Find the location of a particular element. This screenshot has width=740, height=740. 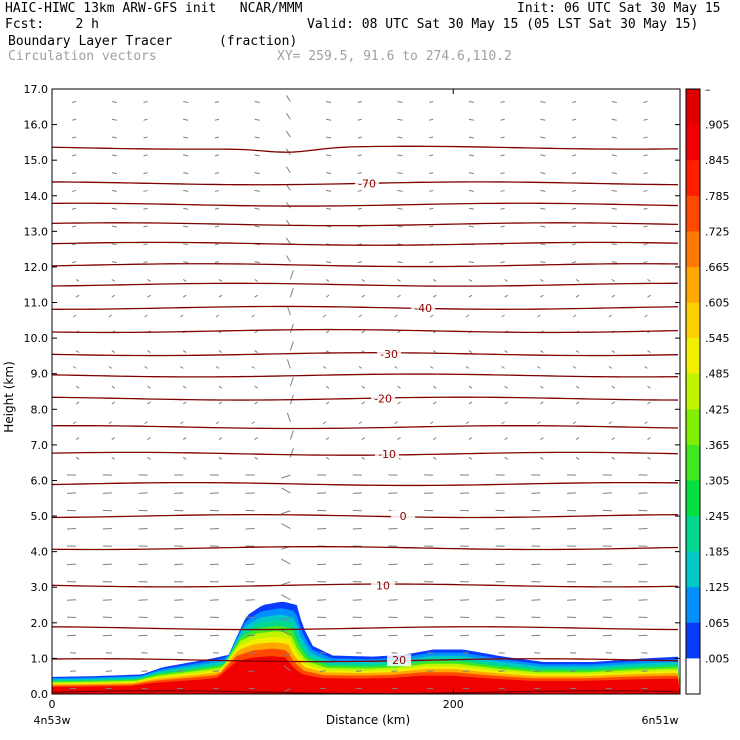

colorbar-label: .245 is located at coordinates (717, 516).